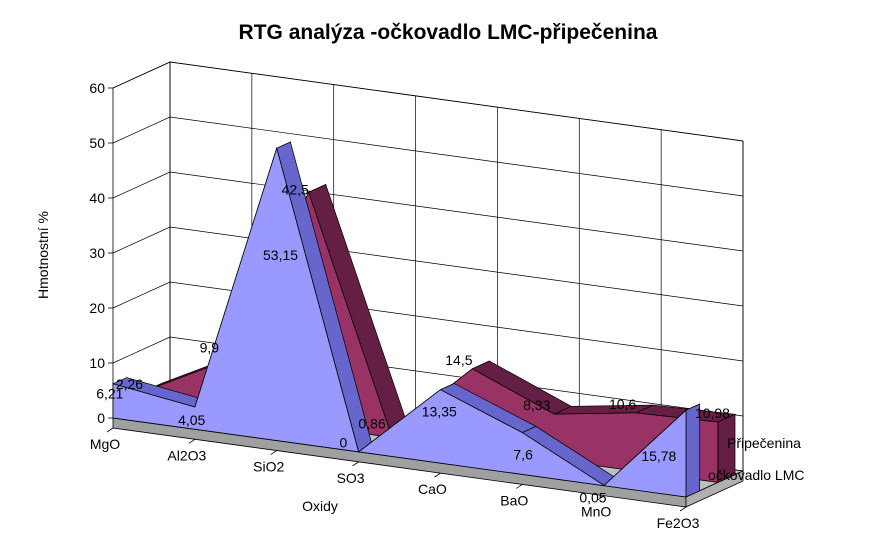 The width and height of the screenshot is (871, 555). What do you see at coordinates (395, 479) in the screenshot?
I see `x-axis-ticks: MgO Al2O3 SiO2 SO3 CaO BaO MnO Fe2O3` at bounding box center [395, 479].